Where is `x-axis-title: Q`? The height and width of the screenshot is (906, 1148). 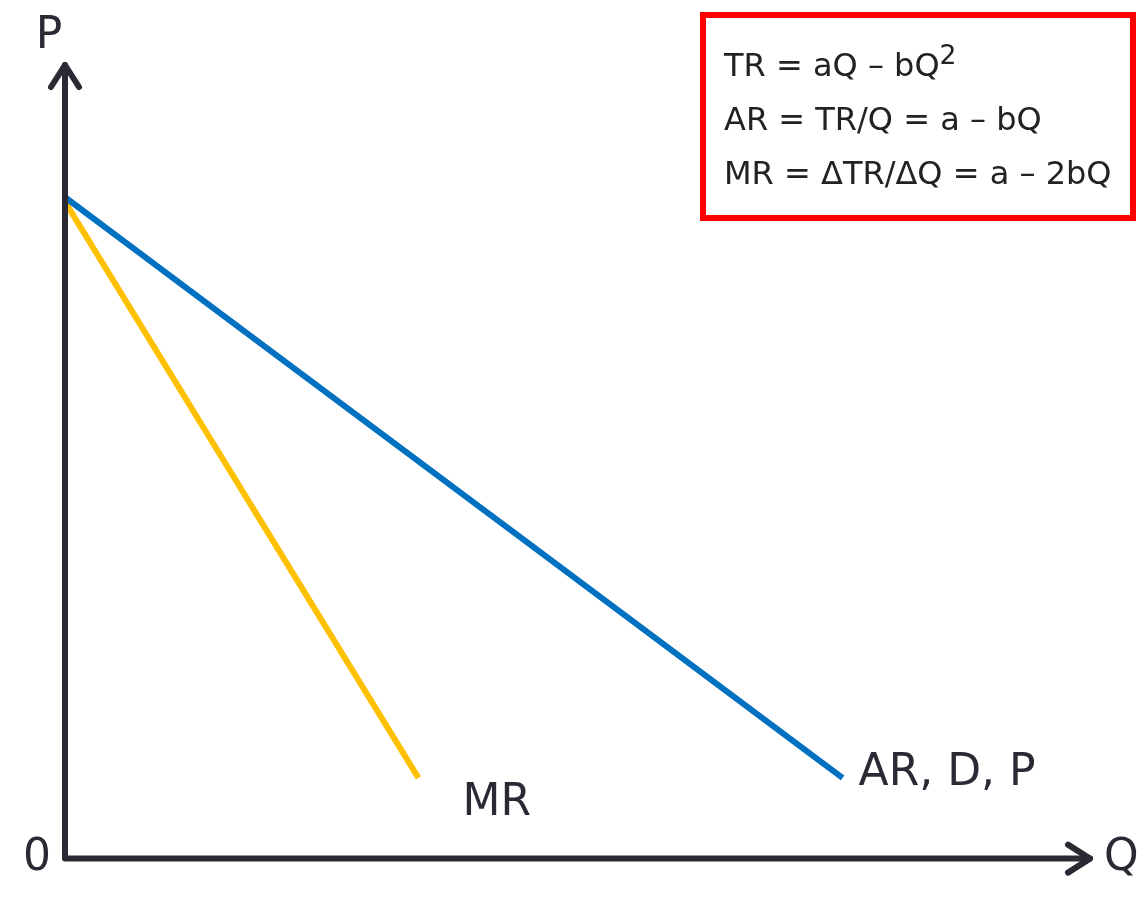
x-axis-title: Q is located at coordinates (1121, 855).